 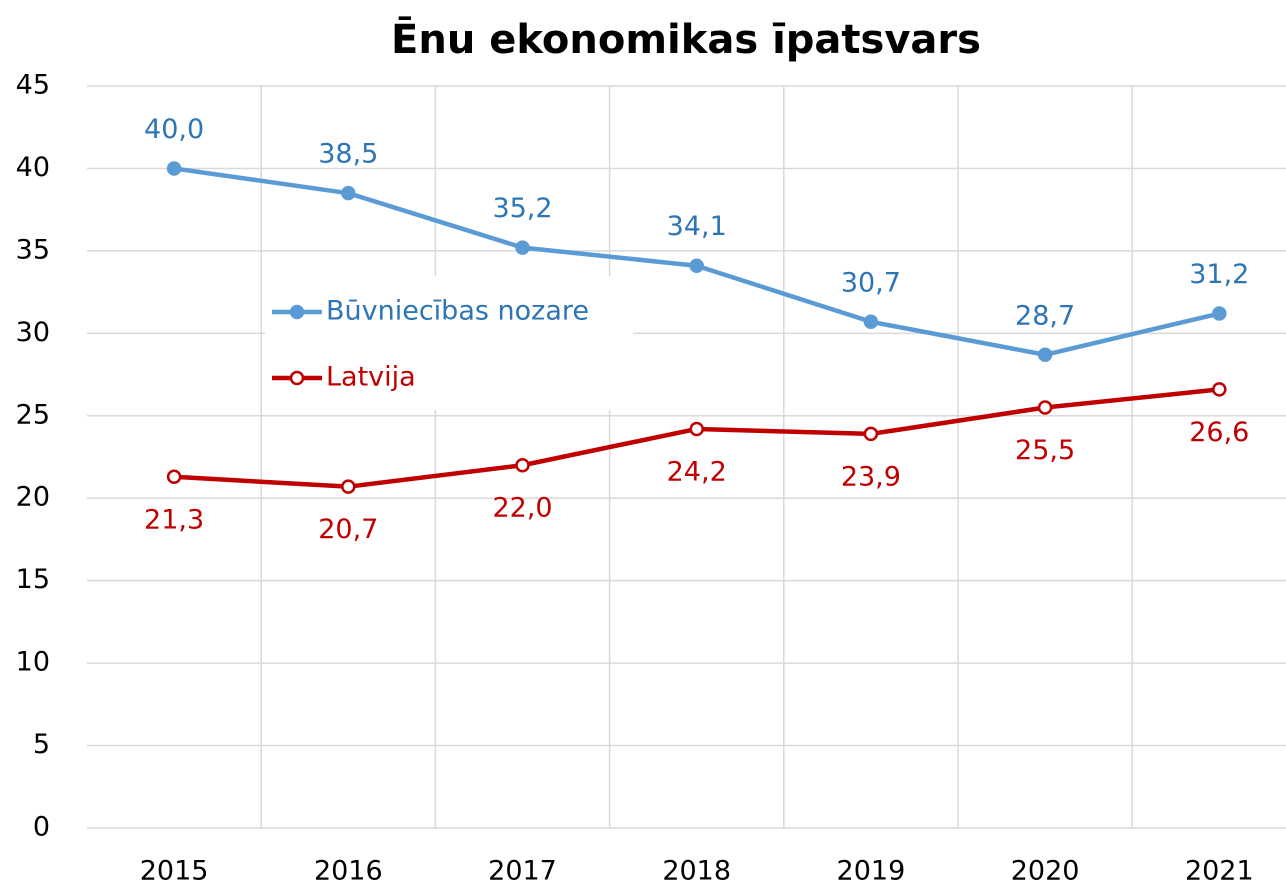 I want to click on x-tick-label: 2015, so click(x=174, y=871).